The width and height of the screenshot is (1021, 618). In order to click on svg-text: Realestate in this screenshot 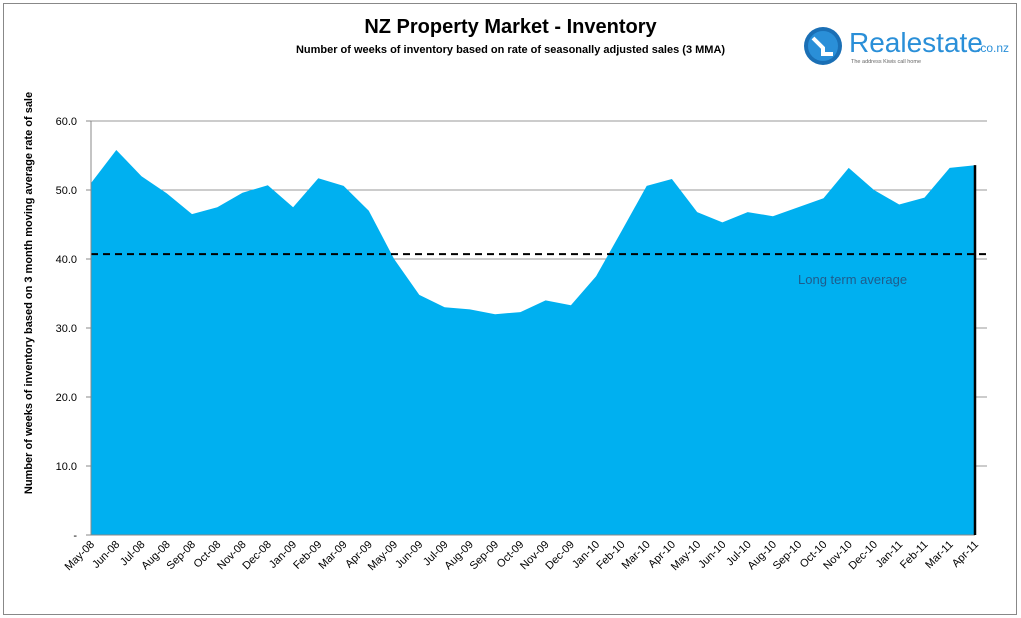, I will do `click(916, 42)`.